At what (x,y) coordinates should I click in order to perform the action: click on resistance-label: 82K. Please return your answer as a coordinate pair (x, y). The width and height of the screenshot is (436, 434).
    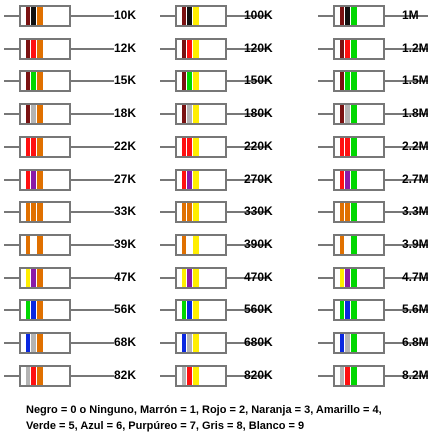
    Looking at the image, I should click on (125, 374).